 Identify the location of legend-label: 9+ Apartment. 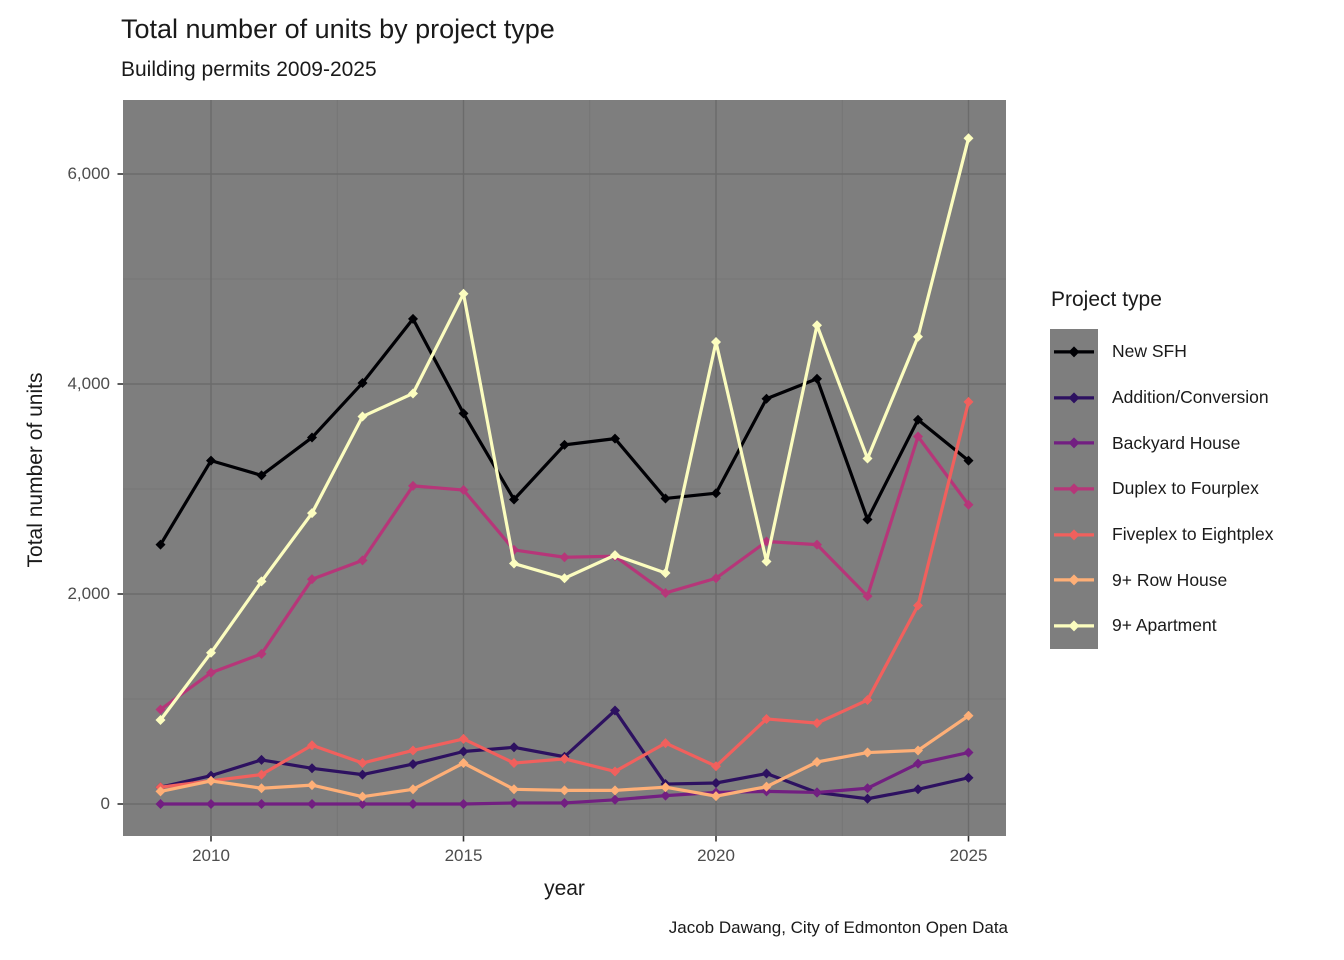
(1164, 625).